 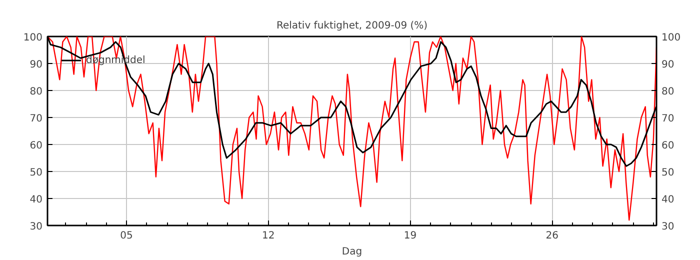 What do you see at coordinates (668, 173) in the screenshot?
I see `y2-tick-label: 50` at bounding box center [668, 173].